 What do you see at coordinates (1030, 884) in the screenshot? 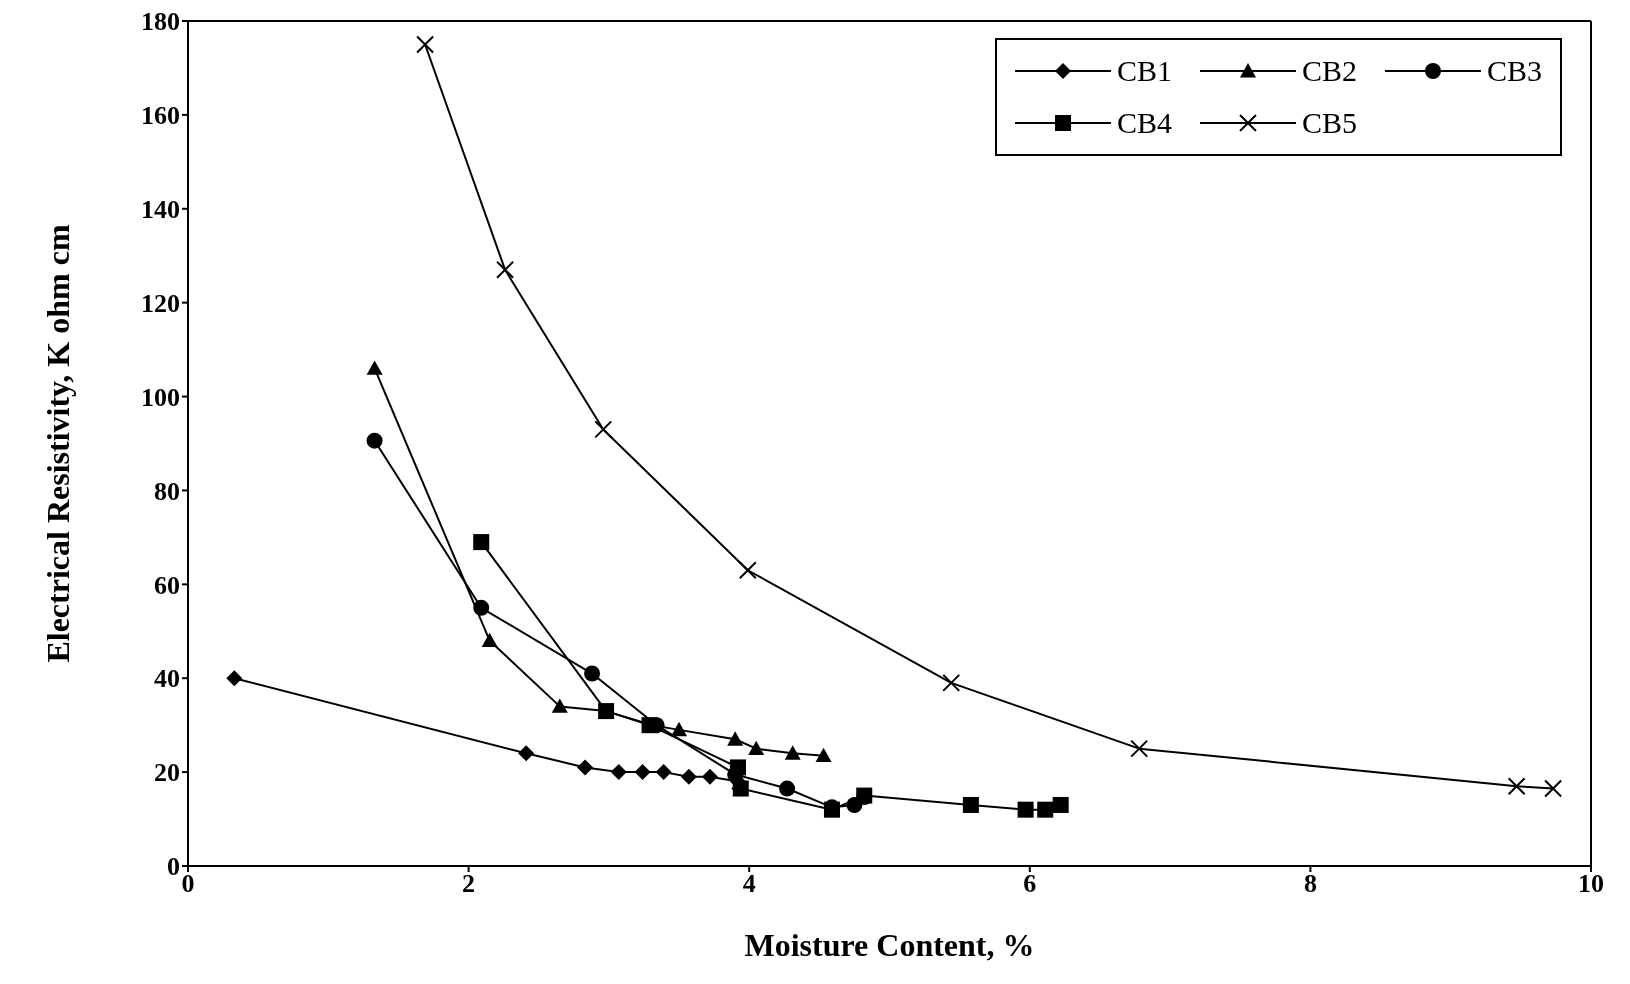
I see `x-tick-label: 6` at bounding box center [1030, 884].